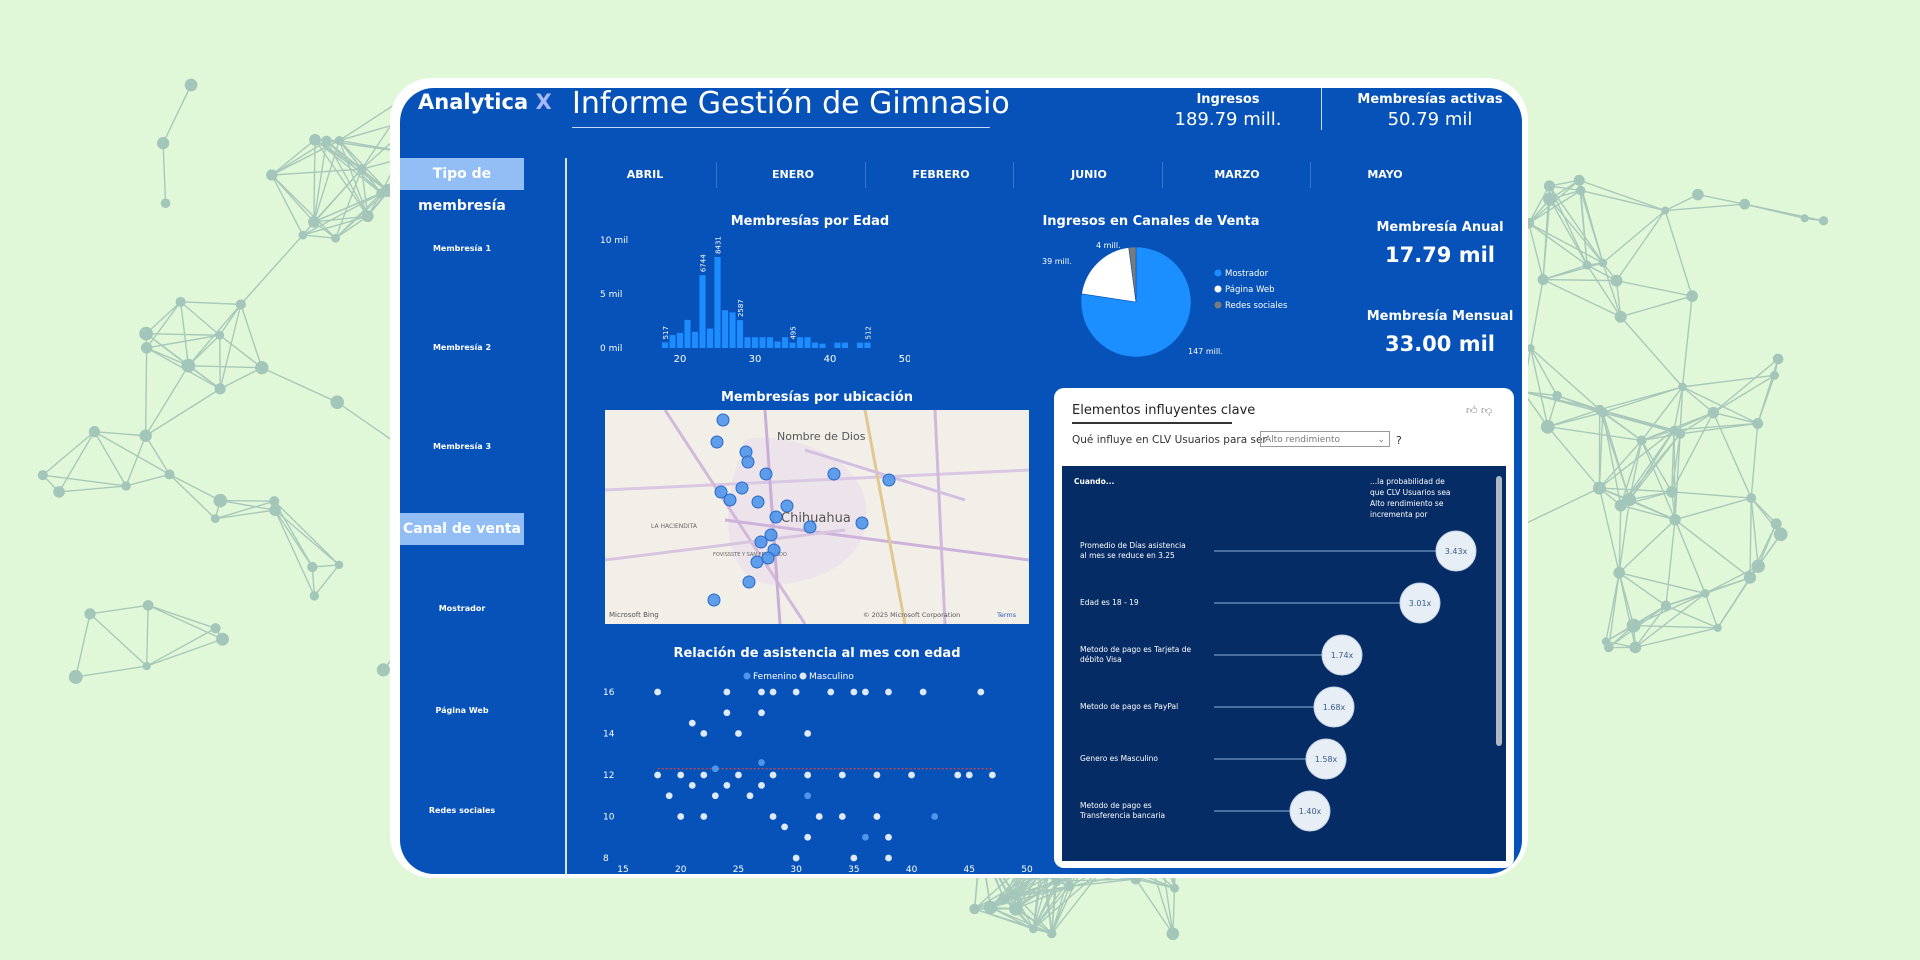 The image size is (1920, 960). Describe the element at coordinates (645, 174) in the screenshot. I see `month-abril: ABRIL` at that location.